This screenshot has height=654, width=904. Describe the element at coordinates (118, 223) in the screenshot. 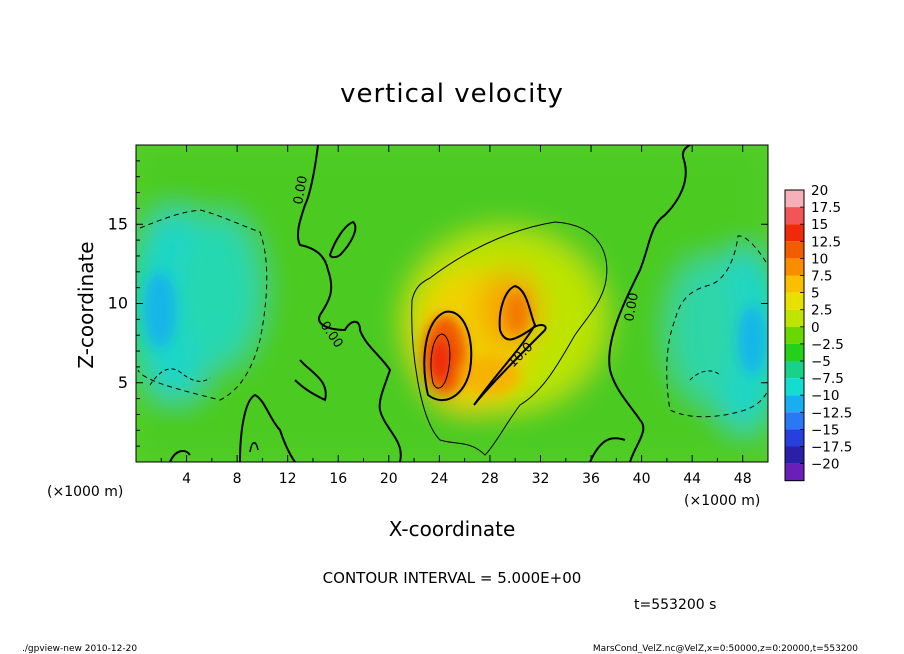

I see `y-tick-label: 15` at that location.